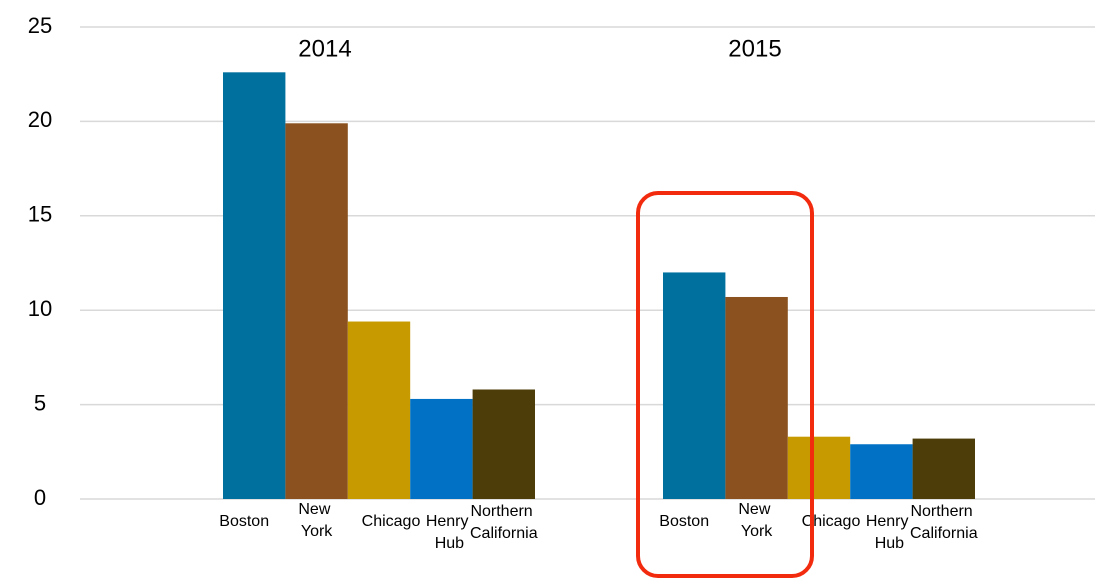 This screenshot has width=1098, height=578. Describe the element at coordinates (40, 214) in the screenshot. I see `y-tick-label: 15` at that location.